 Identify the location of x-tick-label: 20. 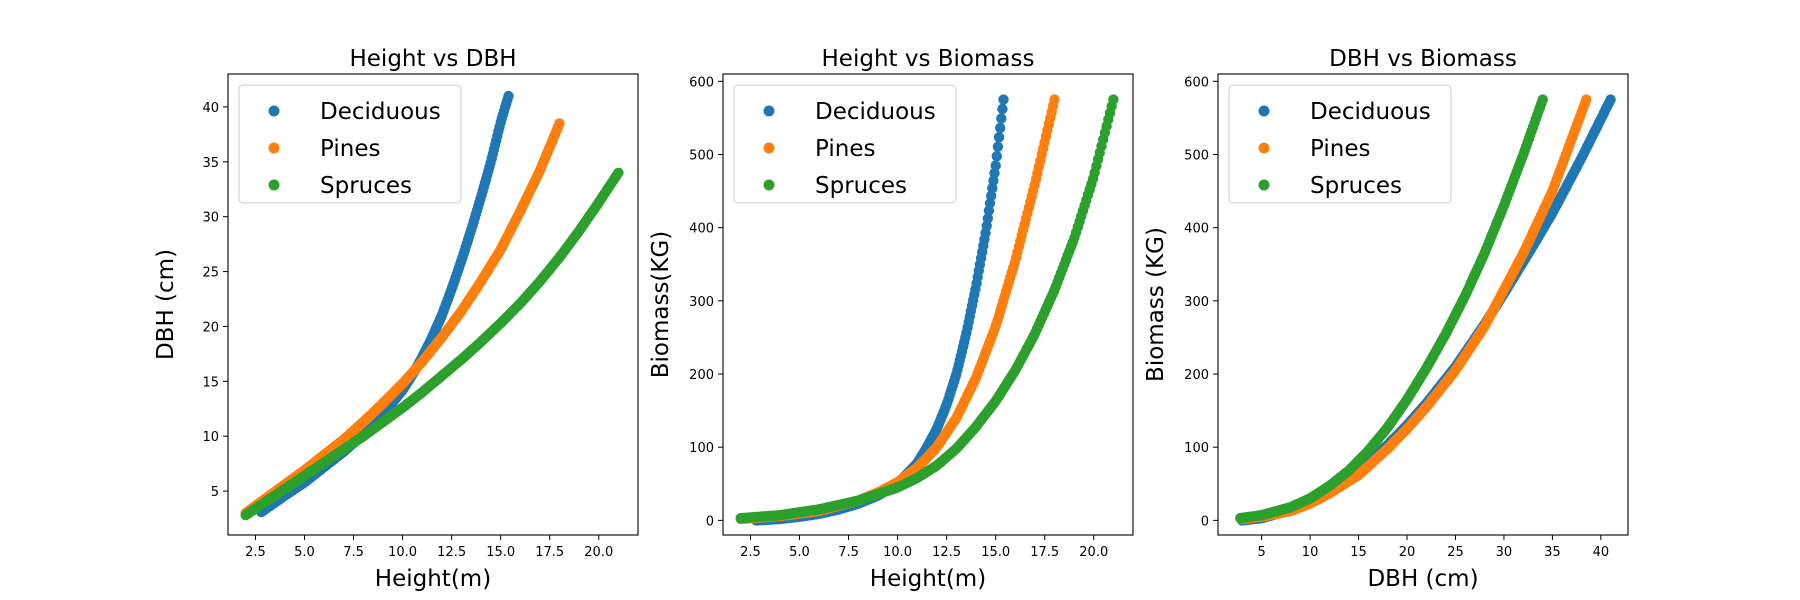
(1407, 552).